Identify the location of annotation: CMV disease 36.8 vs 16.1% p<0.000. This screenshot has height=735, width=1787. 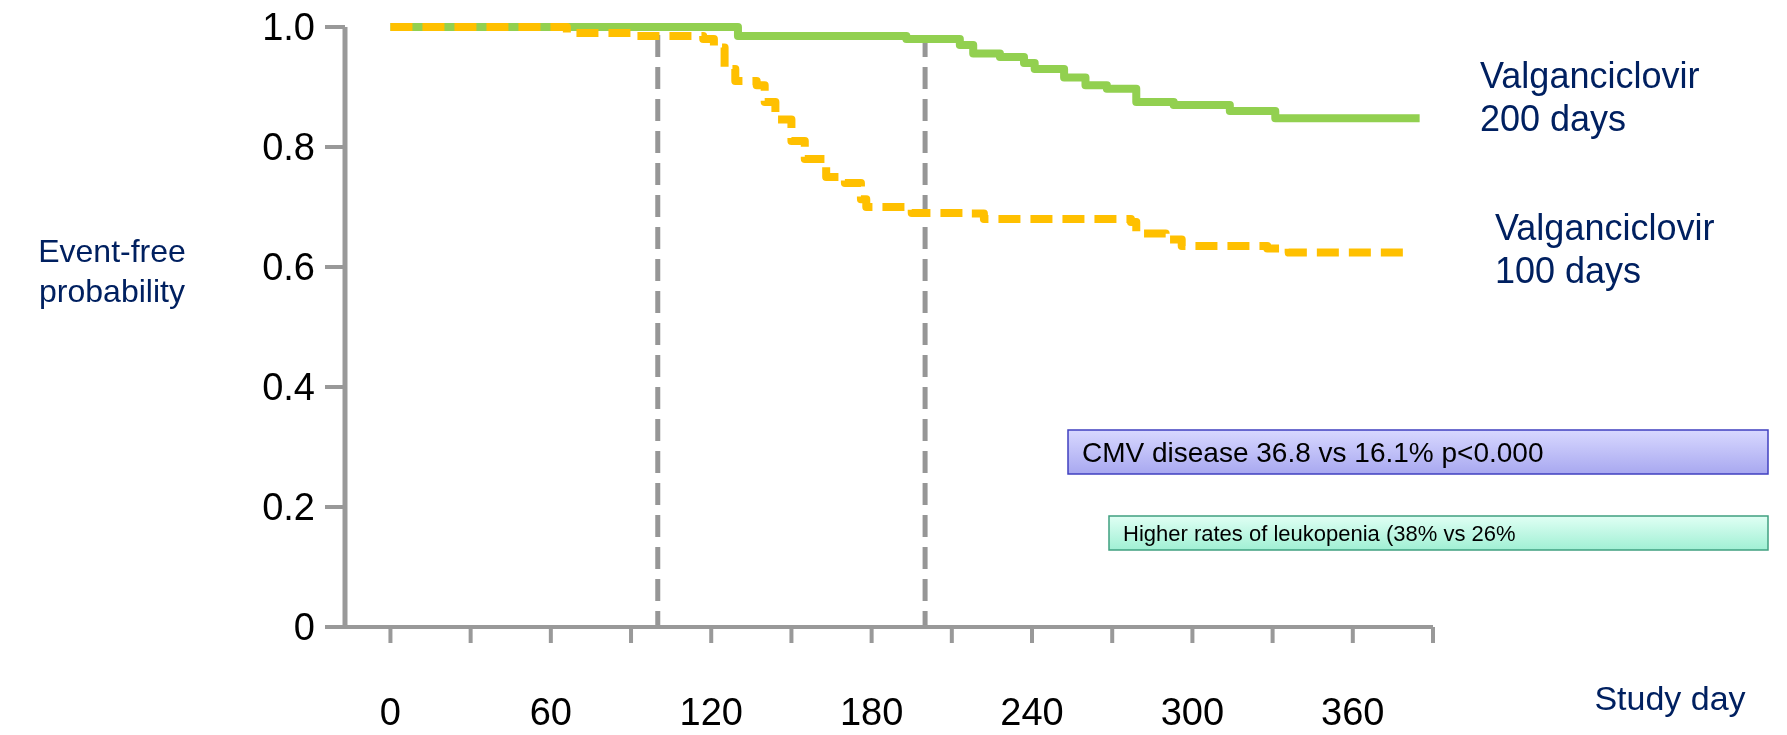
(1313, 452).